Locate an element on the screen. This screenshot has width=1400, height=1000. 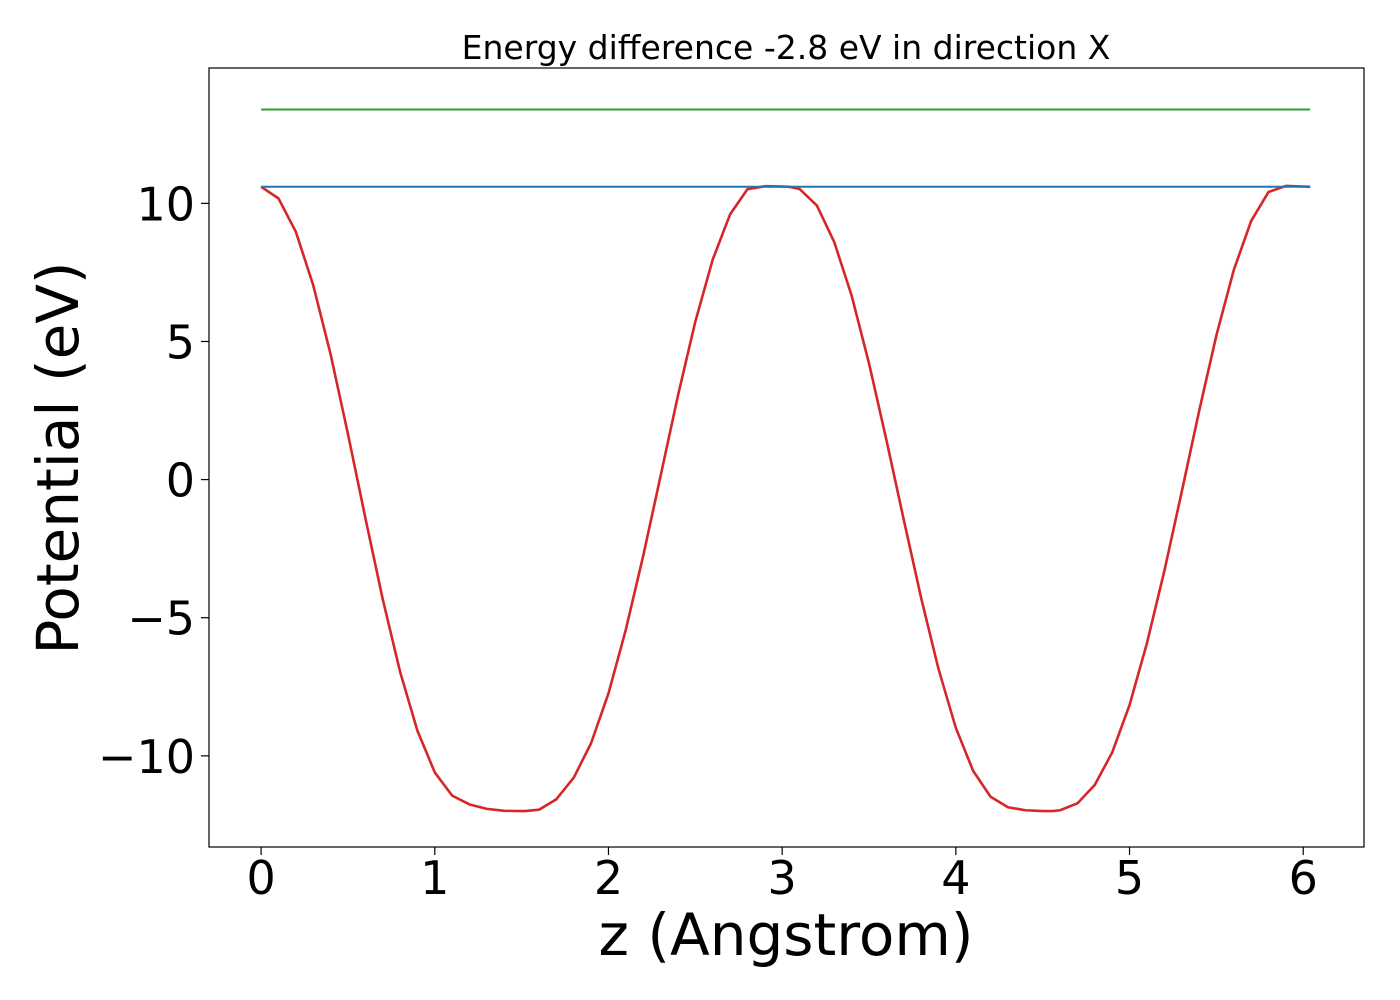
y-tick-label: 5 is located at coordinates (180, 342).